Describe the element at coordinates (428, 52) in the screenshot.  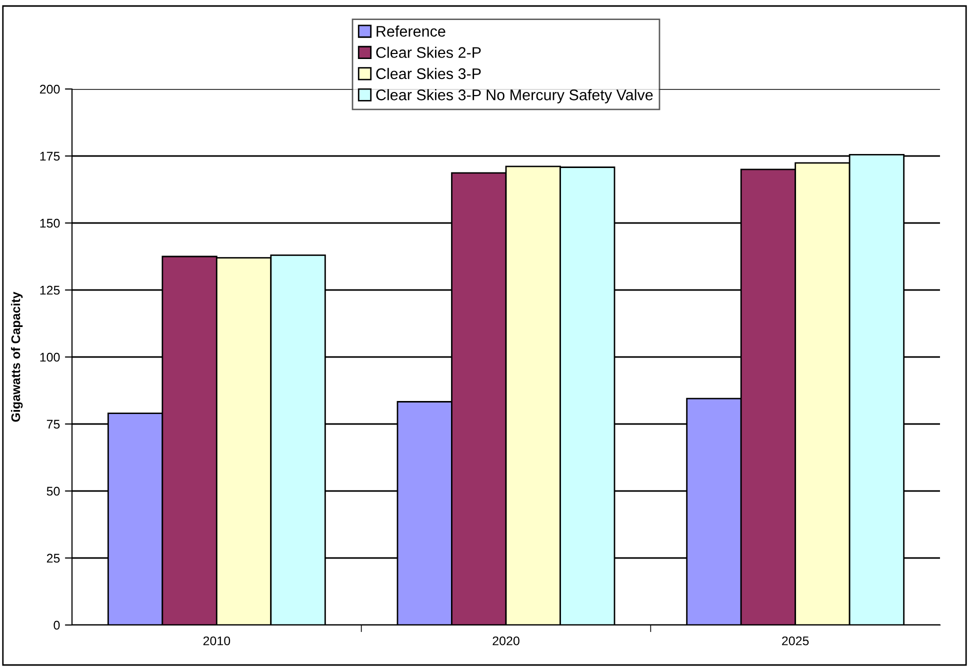
I see `legend-label: Clear Skies 2-P` at that location.